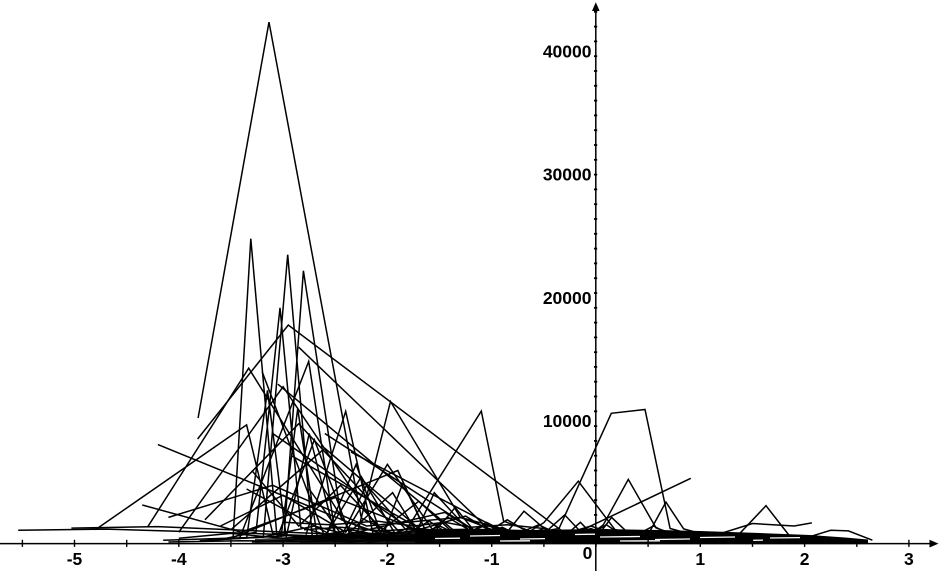  I want to click on svg-text: 20000, so click(567, 298).